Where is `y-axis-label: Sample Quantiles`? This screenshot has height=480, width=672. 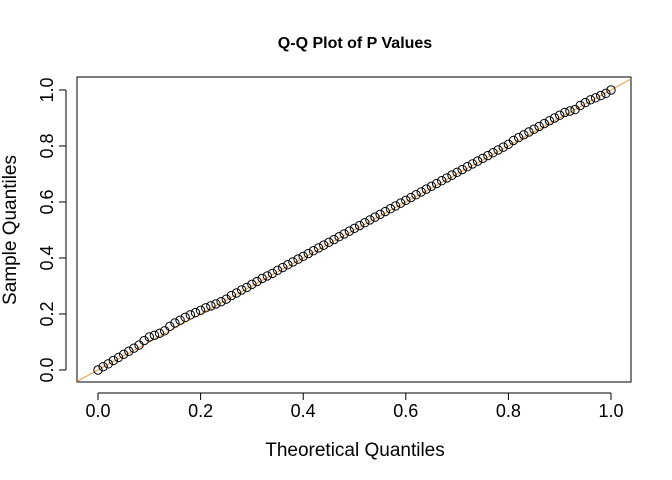 y-axis-label: Sample Quantiles is located at coordinates (10, 230).